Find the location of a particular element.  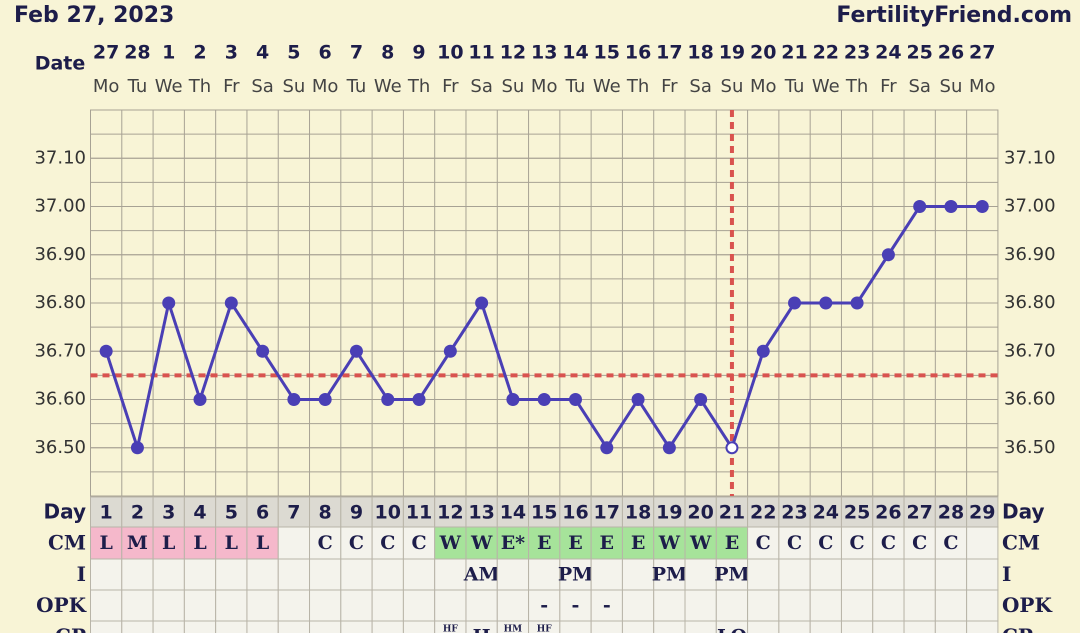

cycle-day: 9 is located at coordinates (356, 513).